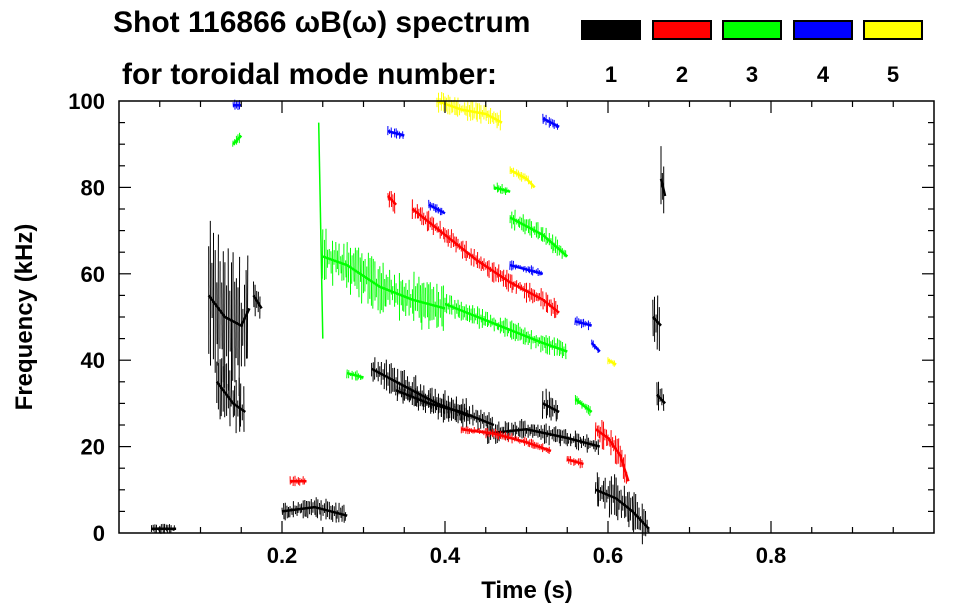 This screenshot has height=615, width=963. What do you see at coordinates (771, 555) in the screenshot?
I see `x-tick-label: 0.8` at bounding box center [771, 555].